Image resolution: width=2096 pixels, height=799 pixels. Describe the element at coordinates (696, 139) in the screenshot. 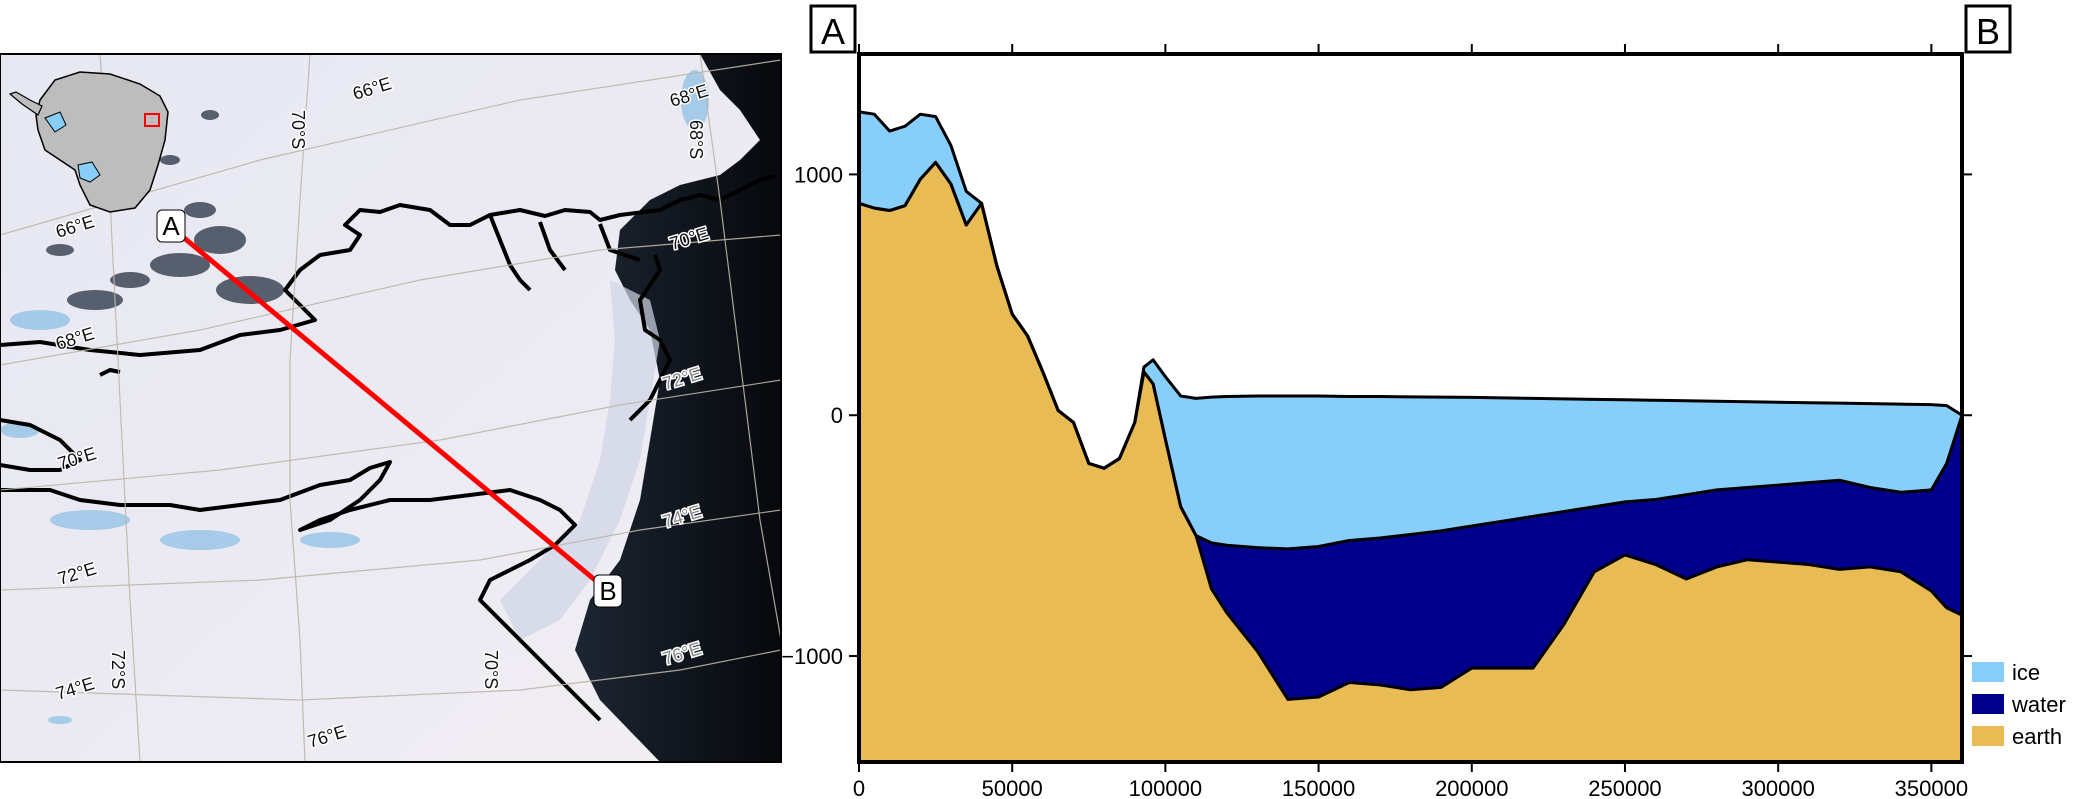

I see `graticule-label: 68°S` at that location.